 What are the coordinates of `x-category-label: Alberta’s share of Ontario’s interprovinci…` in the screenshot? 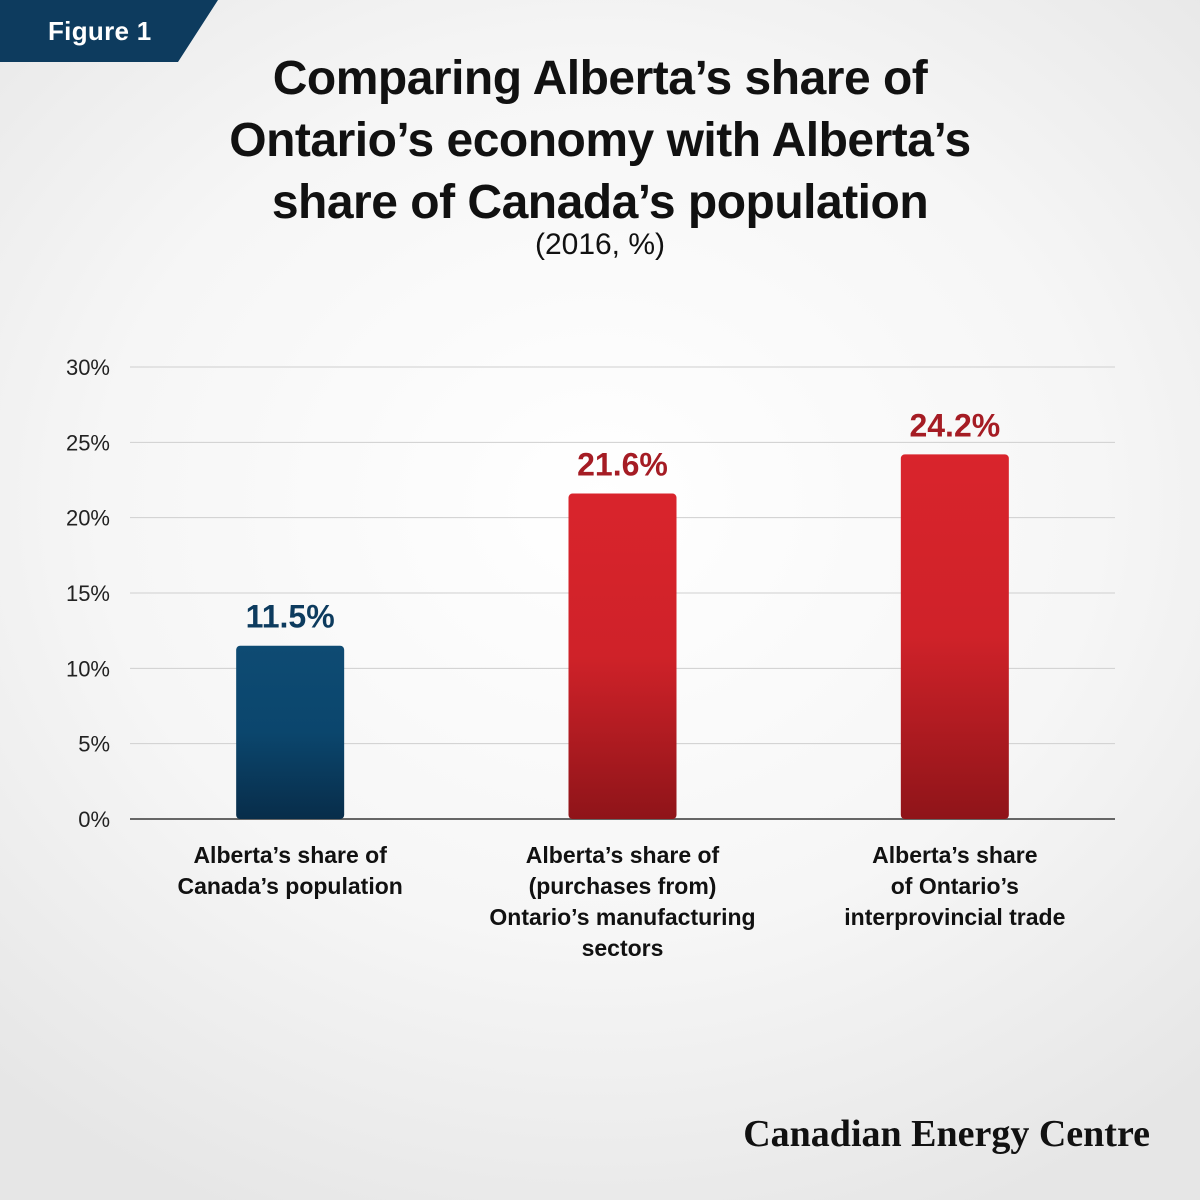 It's located at (955, 886).